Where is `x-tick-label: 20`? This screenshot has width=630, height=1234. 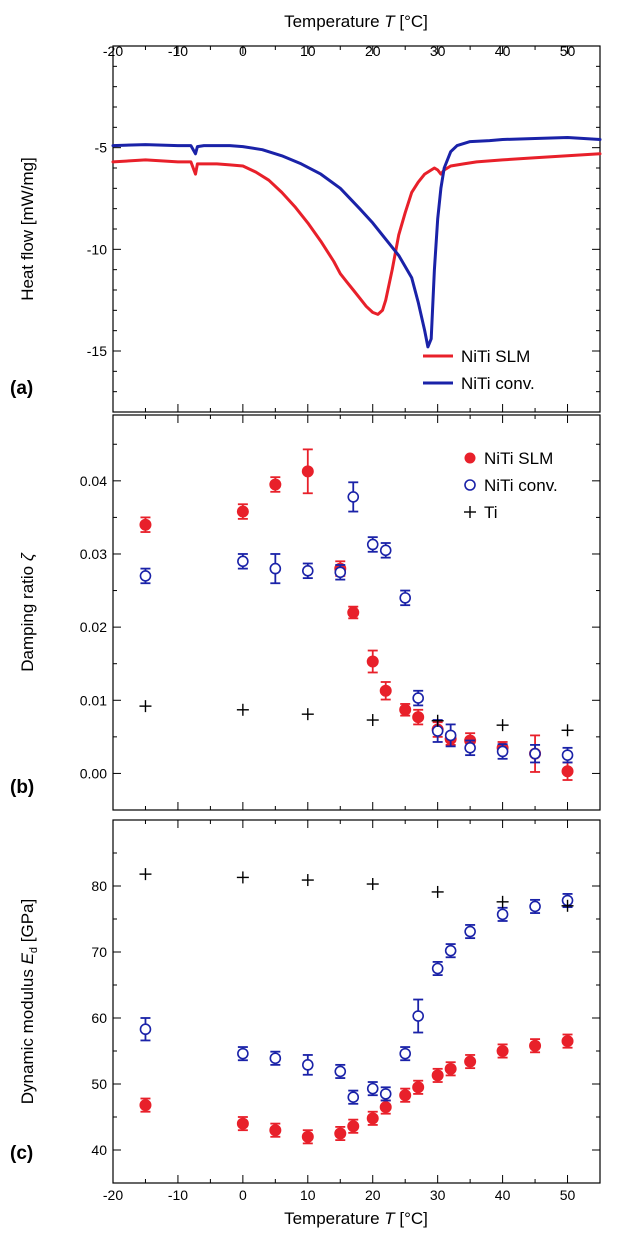
x-tick-label: 20 is located at coordinates (373, 51).